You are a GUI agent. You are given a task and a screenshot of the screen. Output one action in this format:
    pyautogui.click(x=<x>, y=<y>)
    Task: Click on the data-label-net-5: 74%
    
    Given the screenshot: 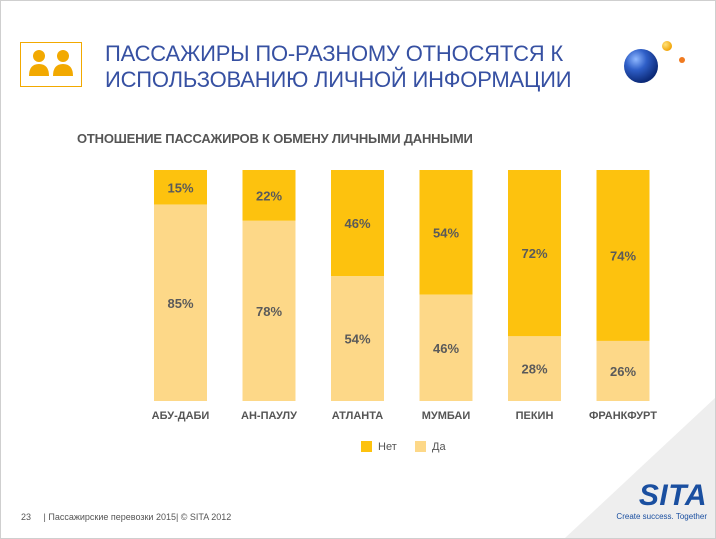 What is the action you would take?
    pyautogui.click(x=623, y=255)
    